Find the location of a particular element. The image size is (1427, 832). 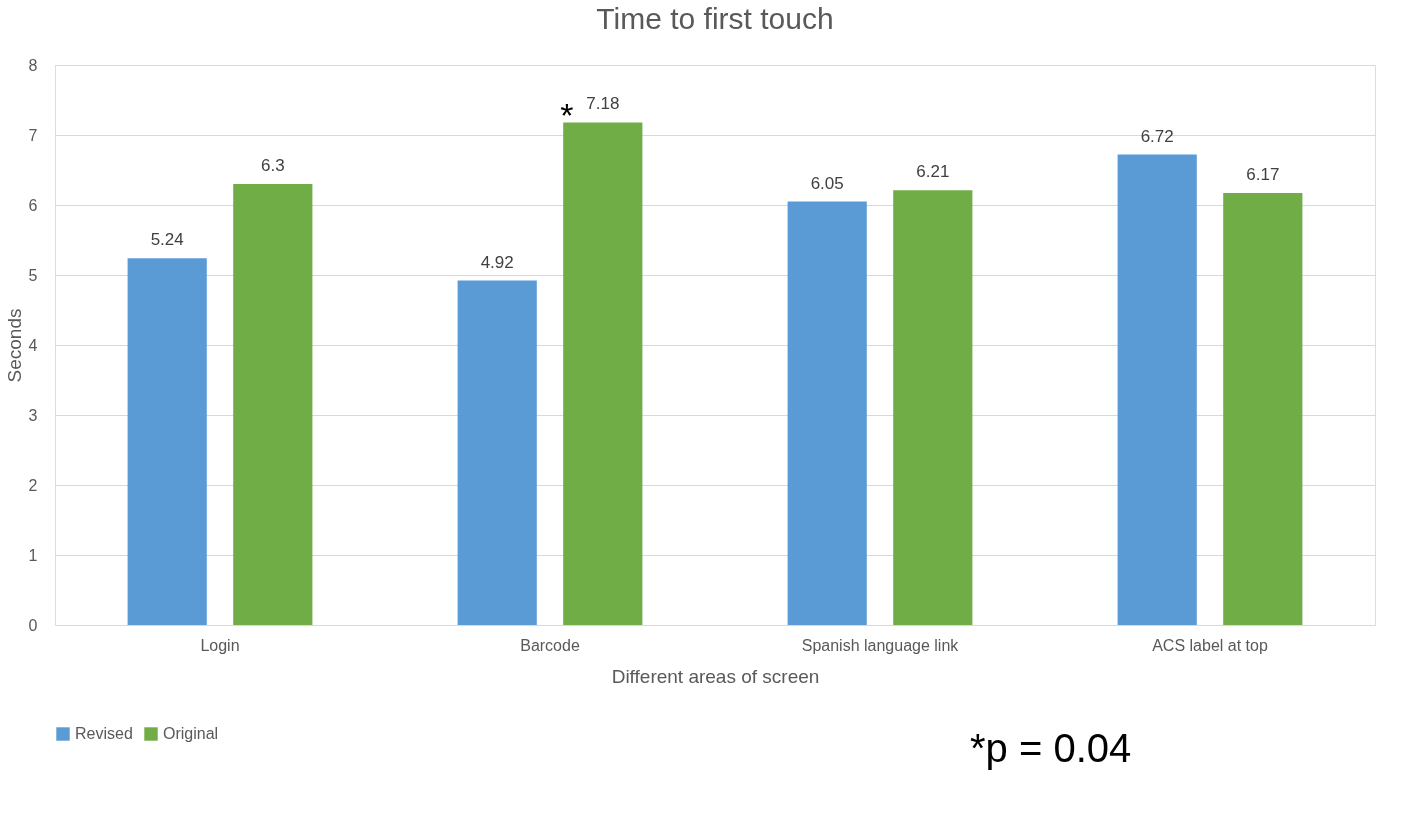

y-tick-label: 8 is located at coordinates (33, 65).